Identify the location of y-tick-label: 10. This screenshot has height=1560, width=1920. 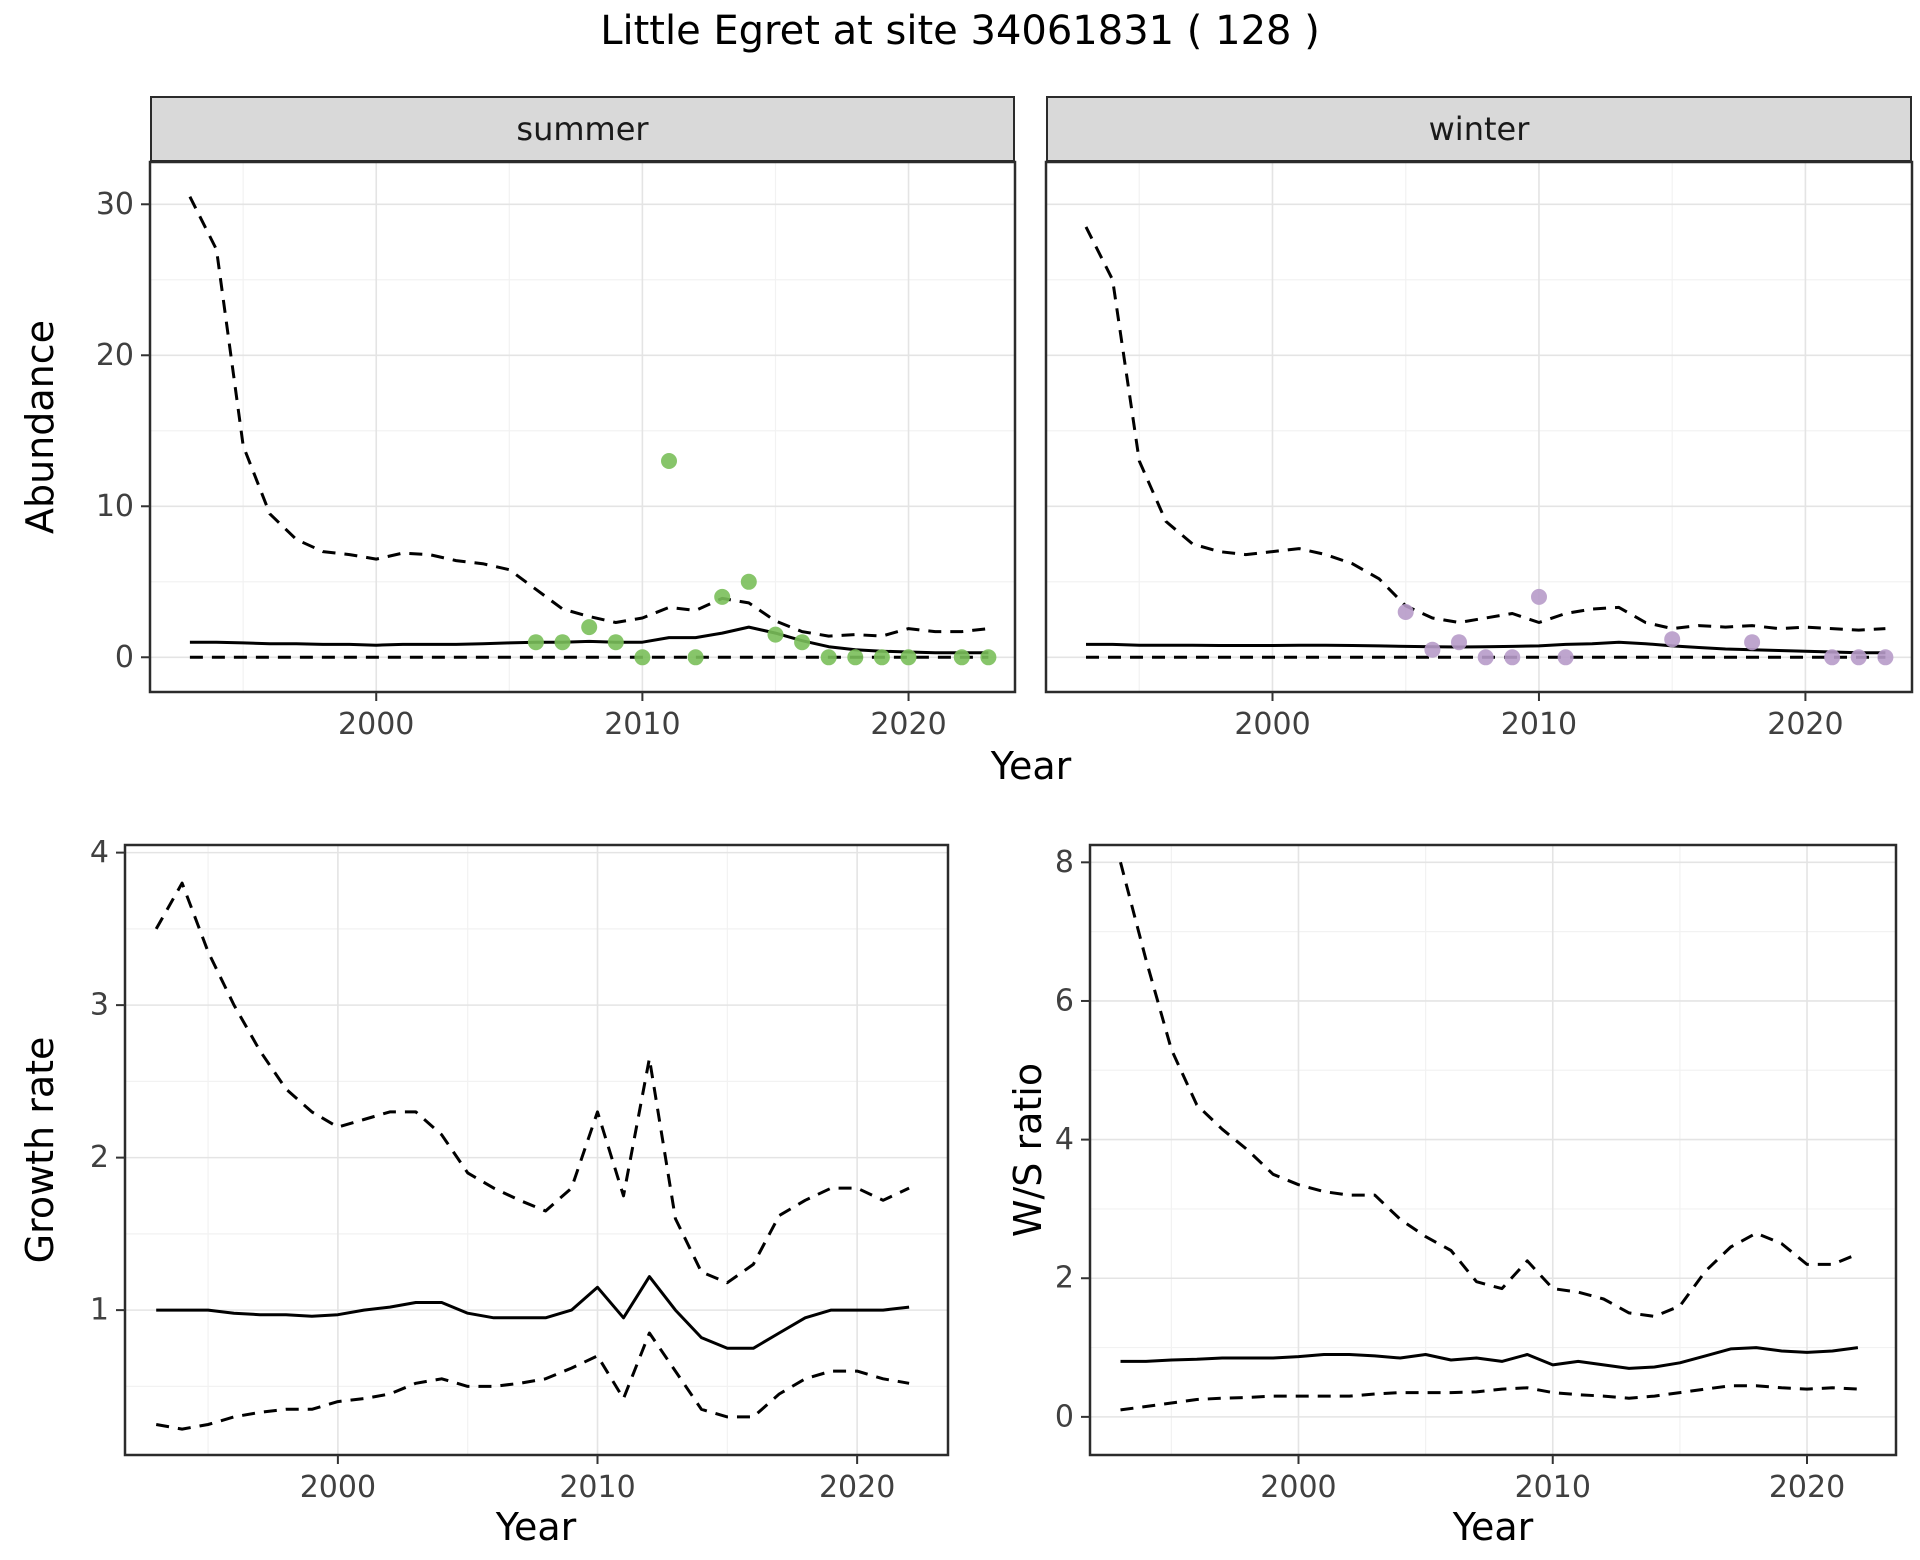
(115, 506).